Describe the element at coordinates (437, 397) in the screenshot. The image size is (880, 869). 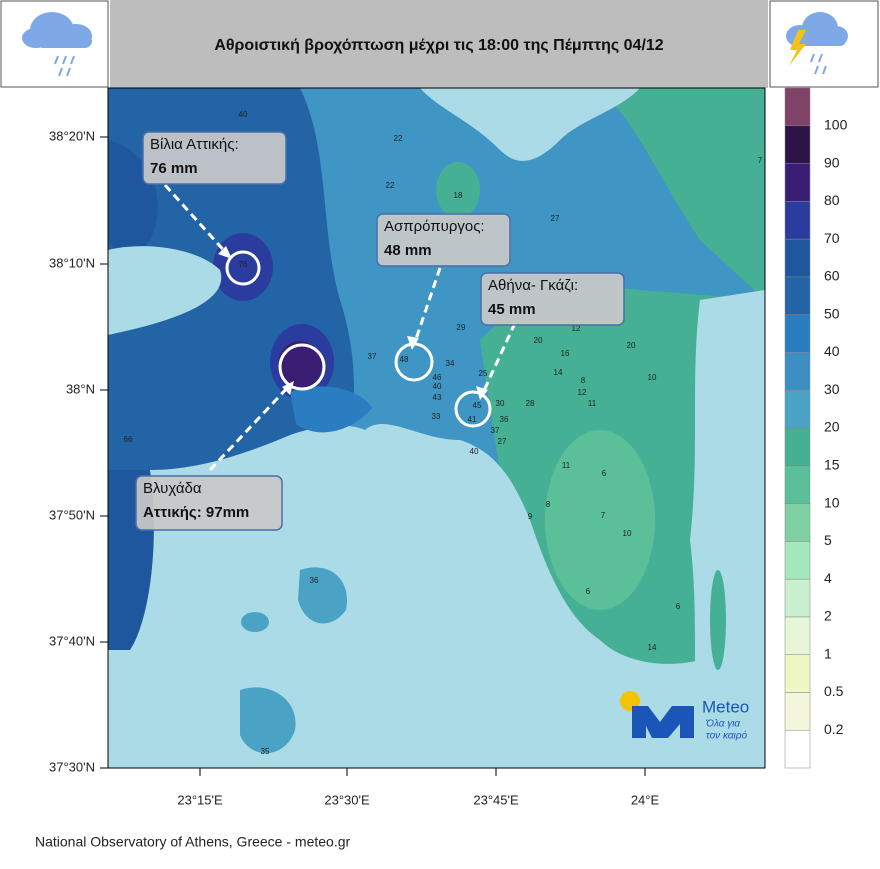
I see `station-value: 43` at that location.